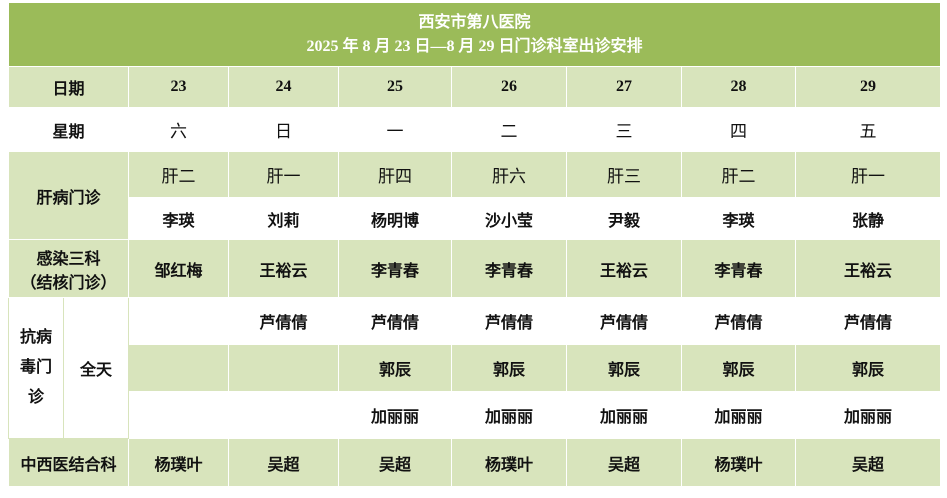  Describe the element at coordinates (509, 87) in the screenshot. I see `date: 26` at that location.